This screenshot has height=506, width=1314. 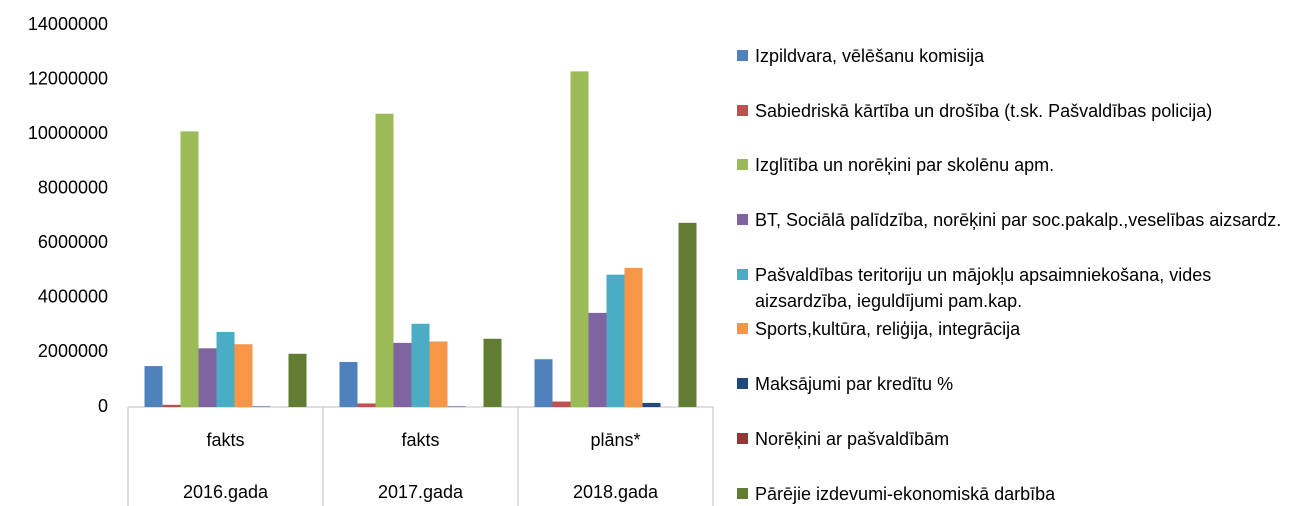 I want to click on legend-item: Pārējie izdevumi-ekonomiskā darbība, so click(x=1024, y=493).